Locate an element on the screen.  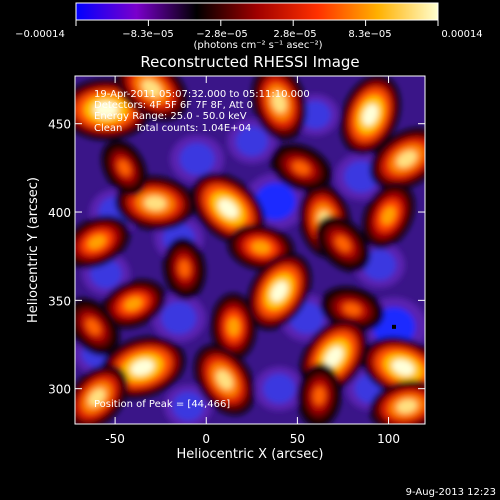
x-tick-label: -50 is located at coordinates (115, 439).